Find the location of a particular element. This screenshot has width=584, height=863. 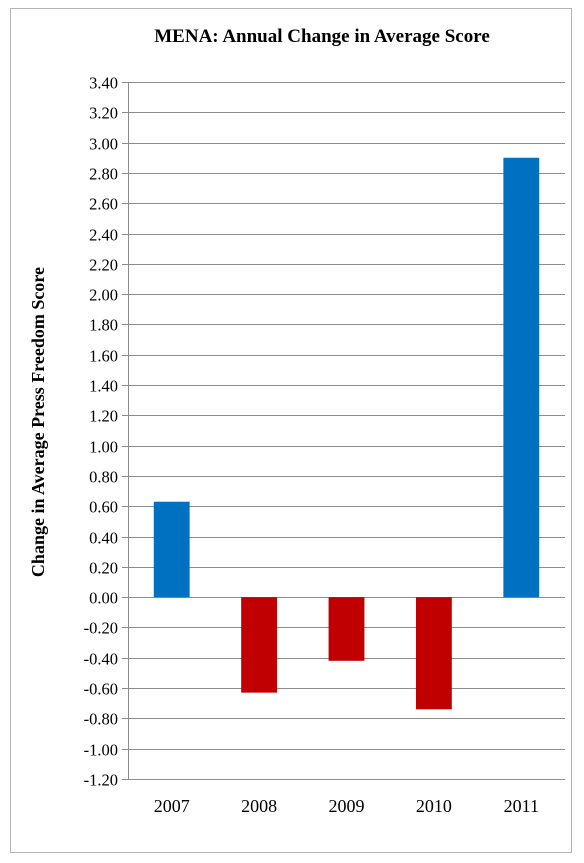

y-tick-label: 3.20 is located at coordinates (103, 113).